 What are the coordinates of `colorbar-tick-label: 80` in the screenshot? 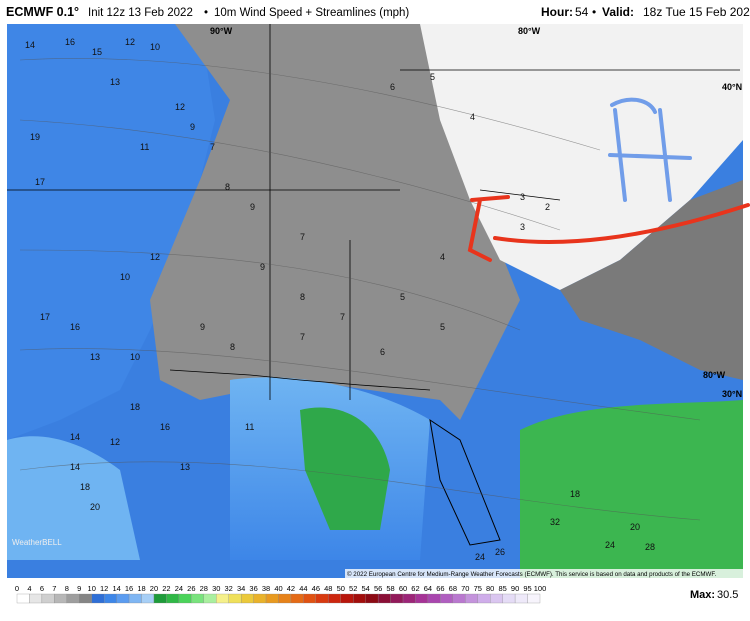 It's located at (490, 588).